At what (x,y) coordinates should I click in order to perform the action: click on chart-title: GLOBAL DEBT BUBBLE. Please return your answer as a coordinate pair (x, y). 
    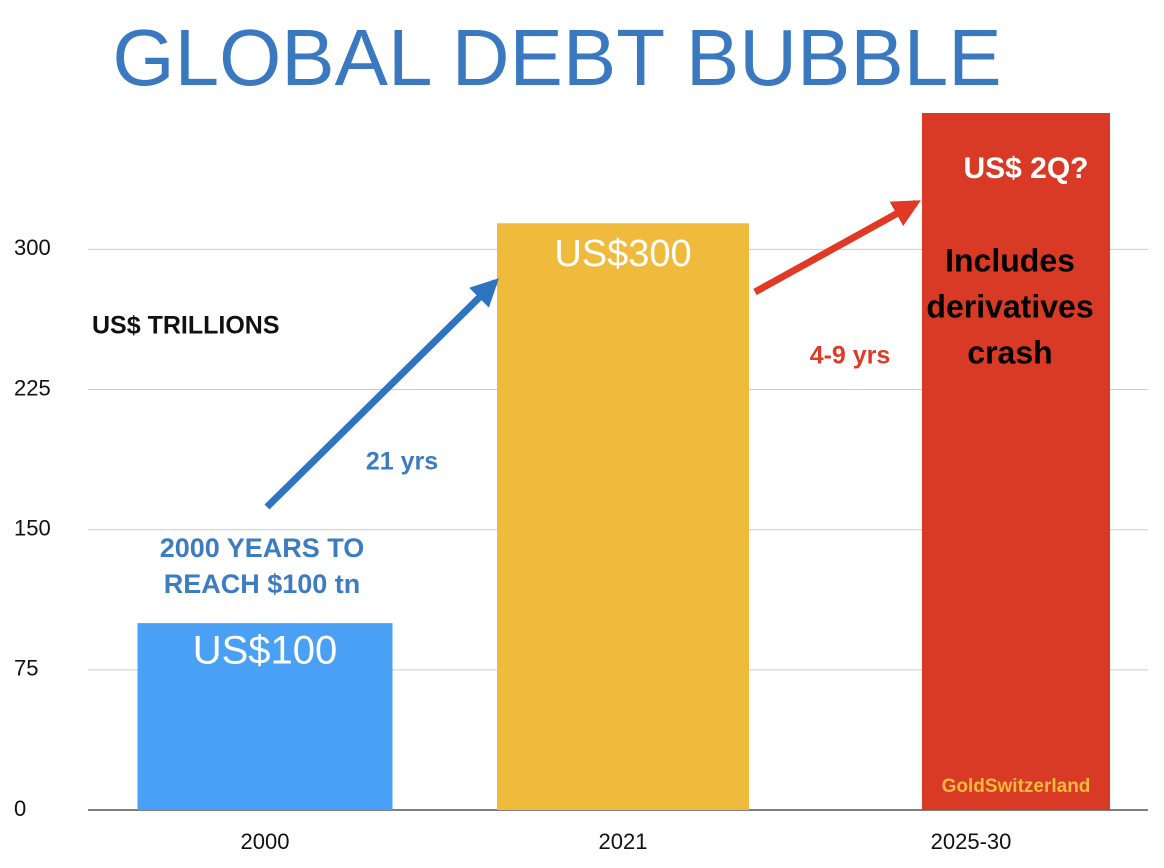
    Looking at the image, I should click on (556, 57).